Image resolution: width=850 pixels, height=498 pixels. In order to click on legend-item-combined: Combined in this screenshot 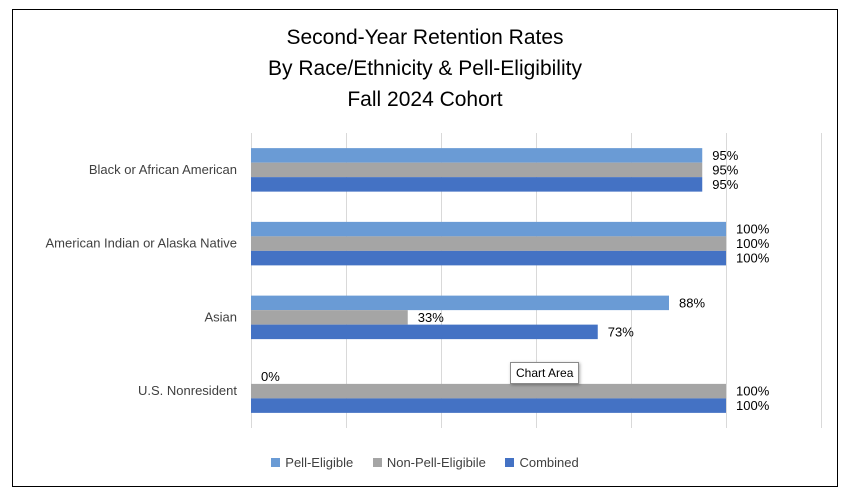, I will do `click(542, 462)`.